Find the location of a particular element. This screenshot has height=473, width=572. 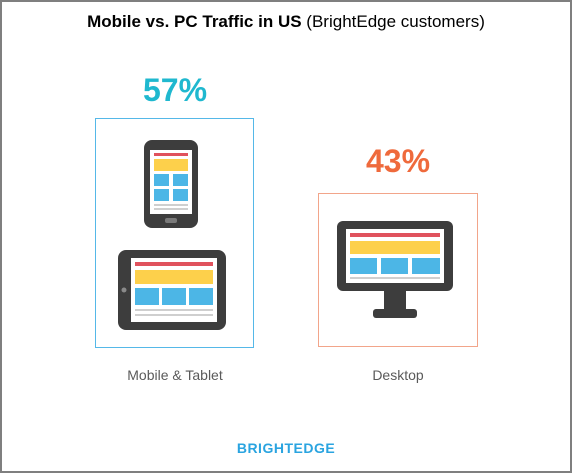

chart-title: Mobile vs. PC Traffic in US is located at coordinates (194, 21).